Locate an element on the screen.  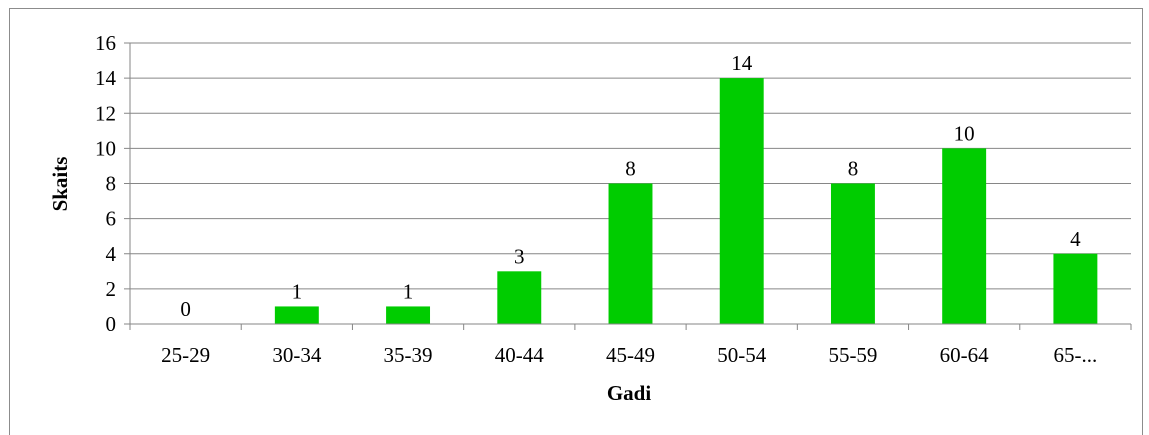
data-label: 4 is located at coordinates (1075, 239).